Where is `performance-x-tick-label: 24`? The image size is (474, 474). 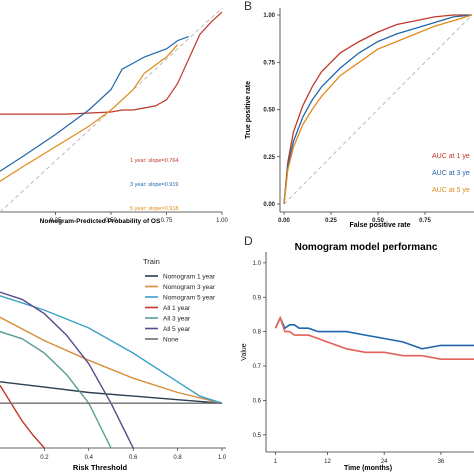 performance-x-tick-label: 24 is located at coordinates (384, 462).